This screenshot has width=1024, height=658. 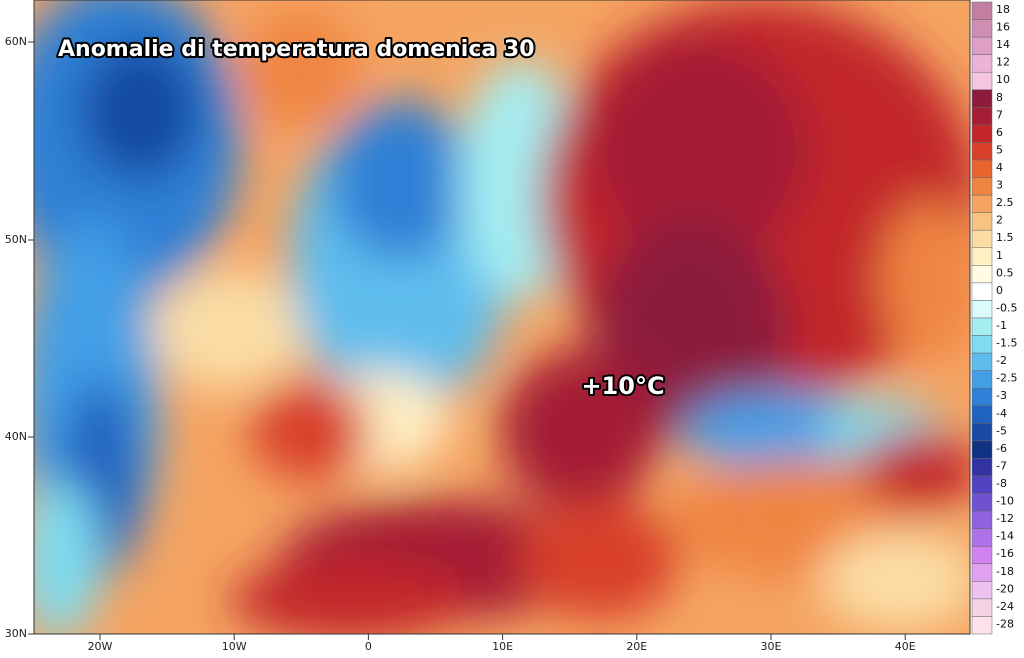 I want to click on colorbar-label: -2, so click(x=1001, y=360).